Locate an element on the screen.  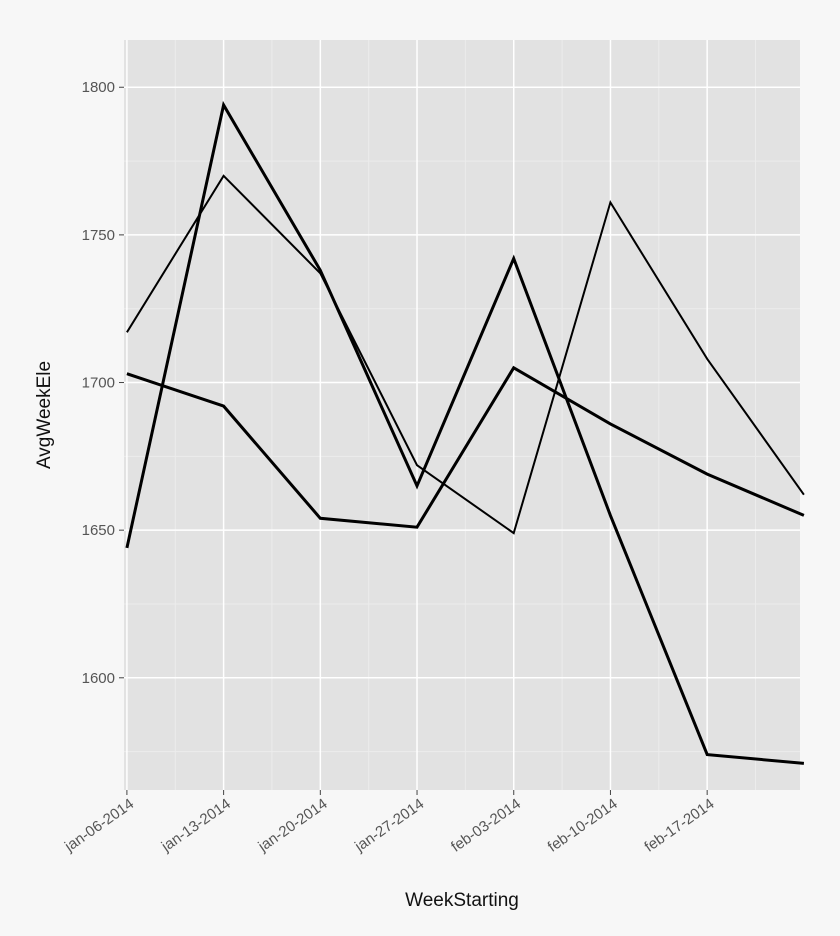
y-tick-label: 1800 is located at coordinates (98, 87).